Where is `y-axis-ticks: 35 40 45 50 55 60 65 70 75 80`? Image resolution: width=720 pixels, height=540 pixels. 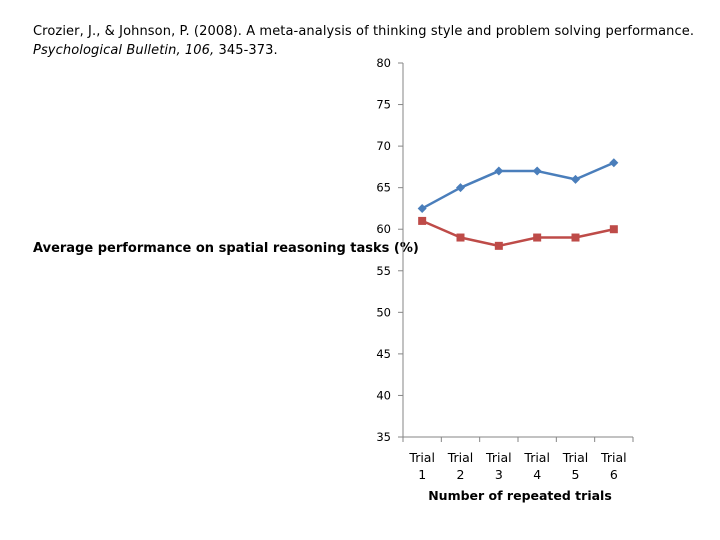
y-axis-ticks: 35 40 45 50 55 60 65 70 75 80 is located at coordinates (389, 250).